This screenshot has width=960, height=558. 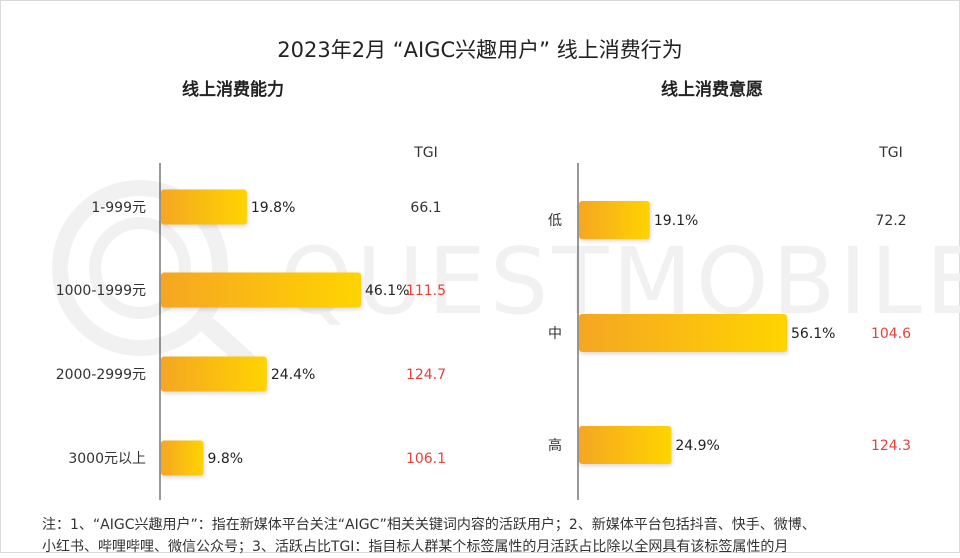 What do you see at coordinates (426, 291) in the screenshot?
I see `left-tgi-value-2: 111.5` at bounding box center [426, 291].